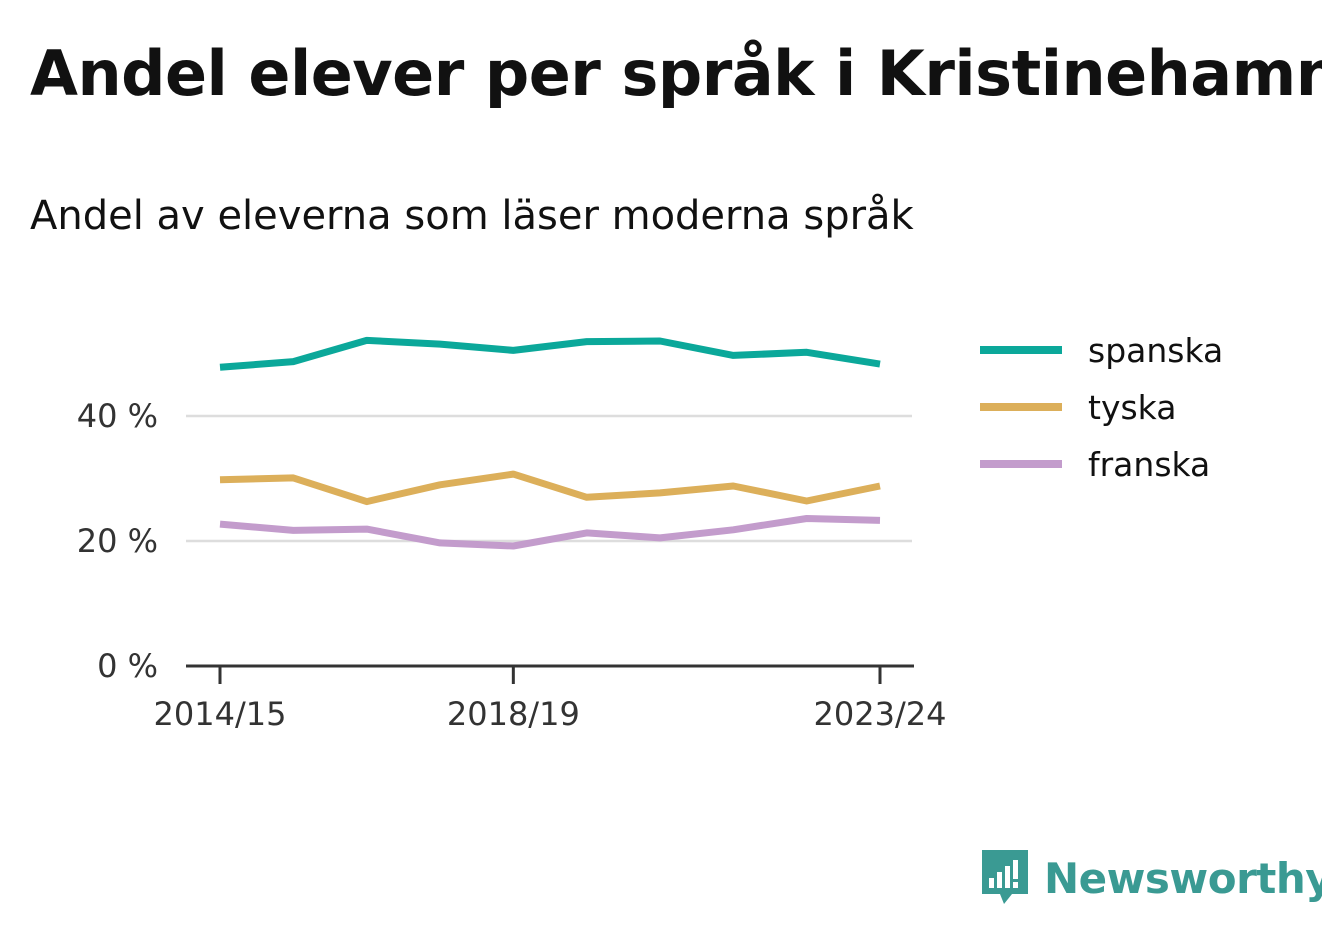  Describe the element at coordinates (550, 353) in the screenshot. I see `series-line-spanska` at that location.